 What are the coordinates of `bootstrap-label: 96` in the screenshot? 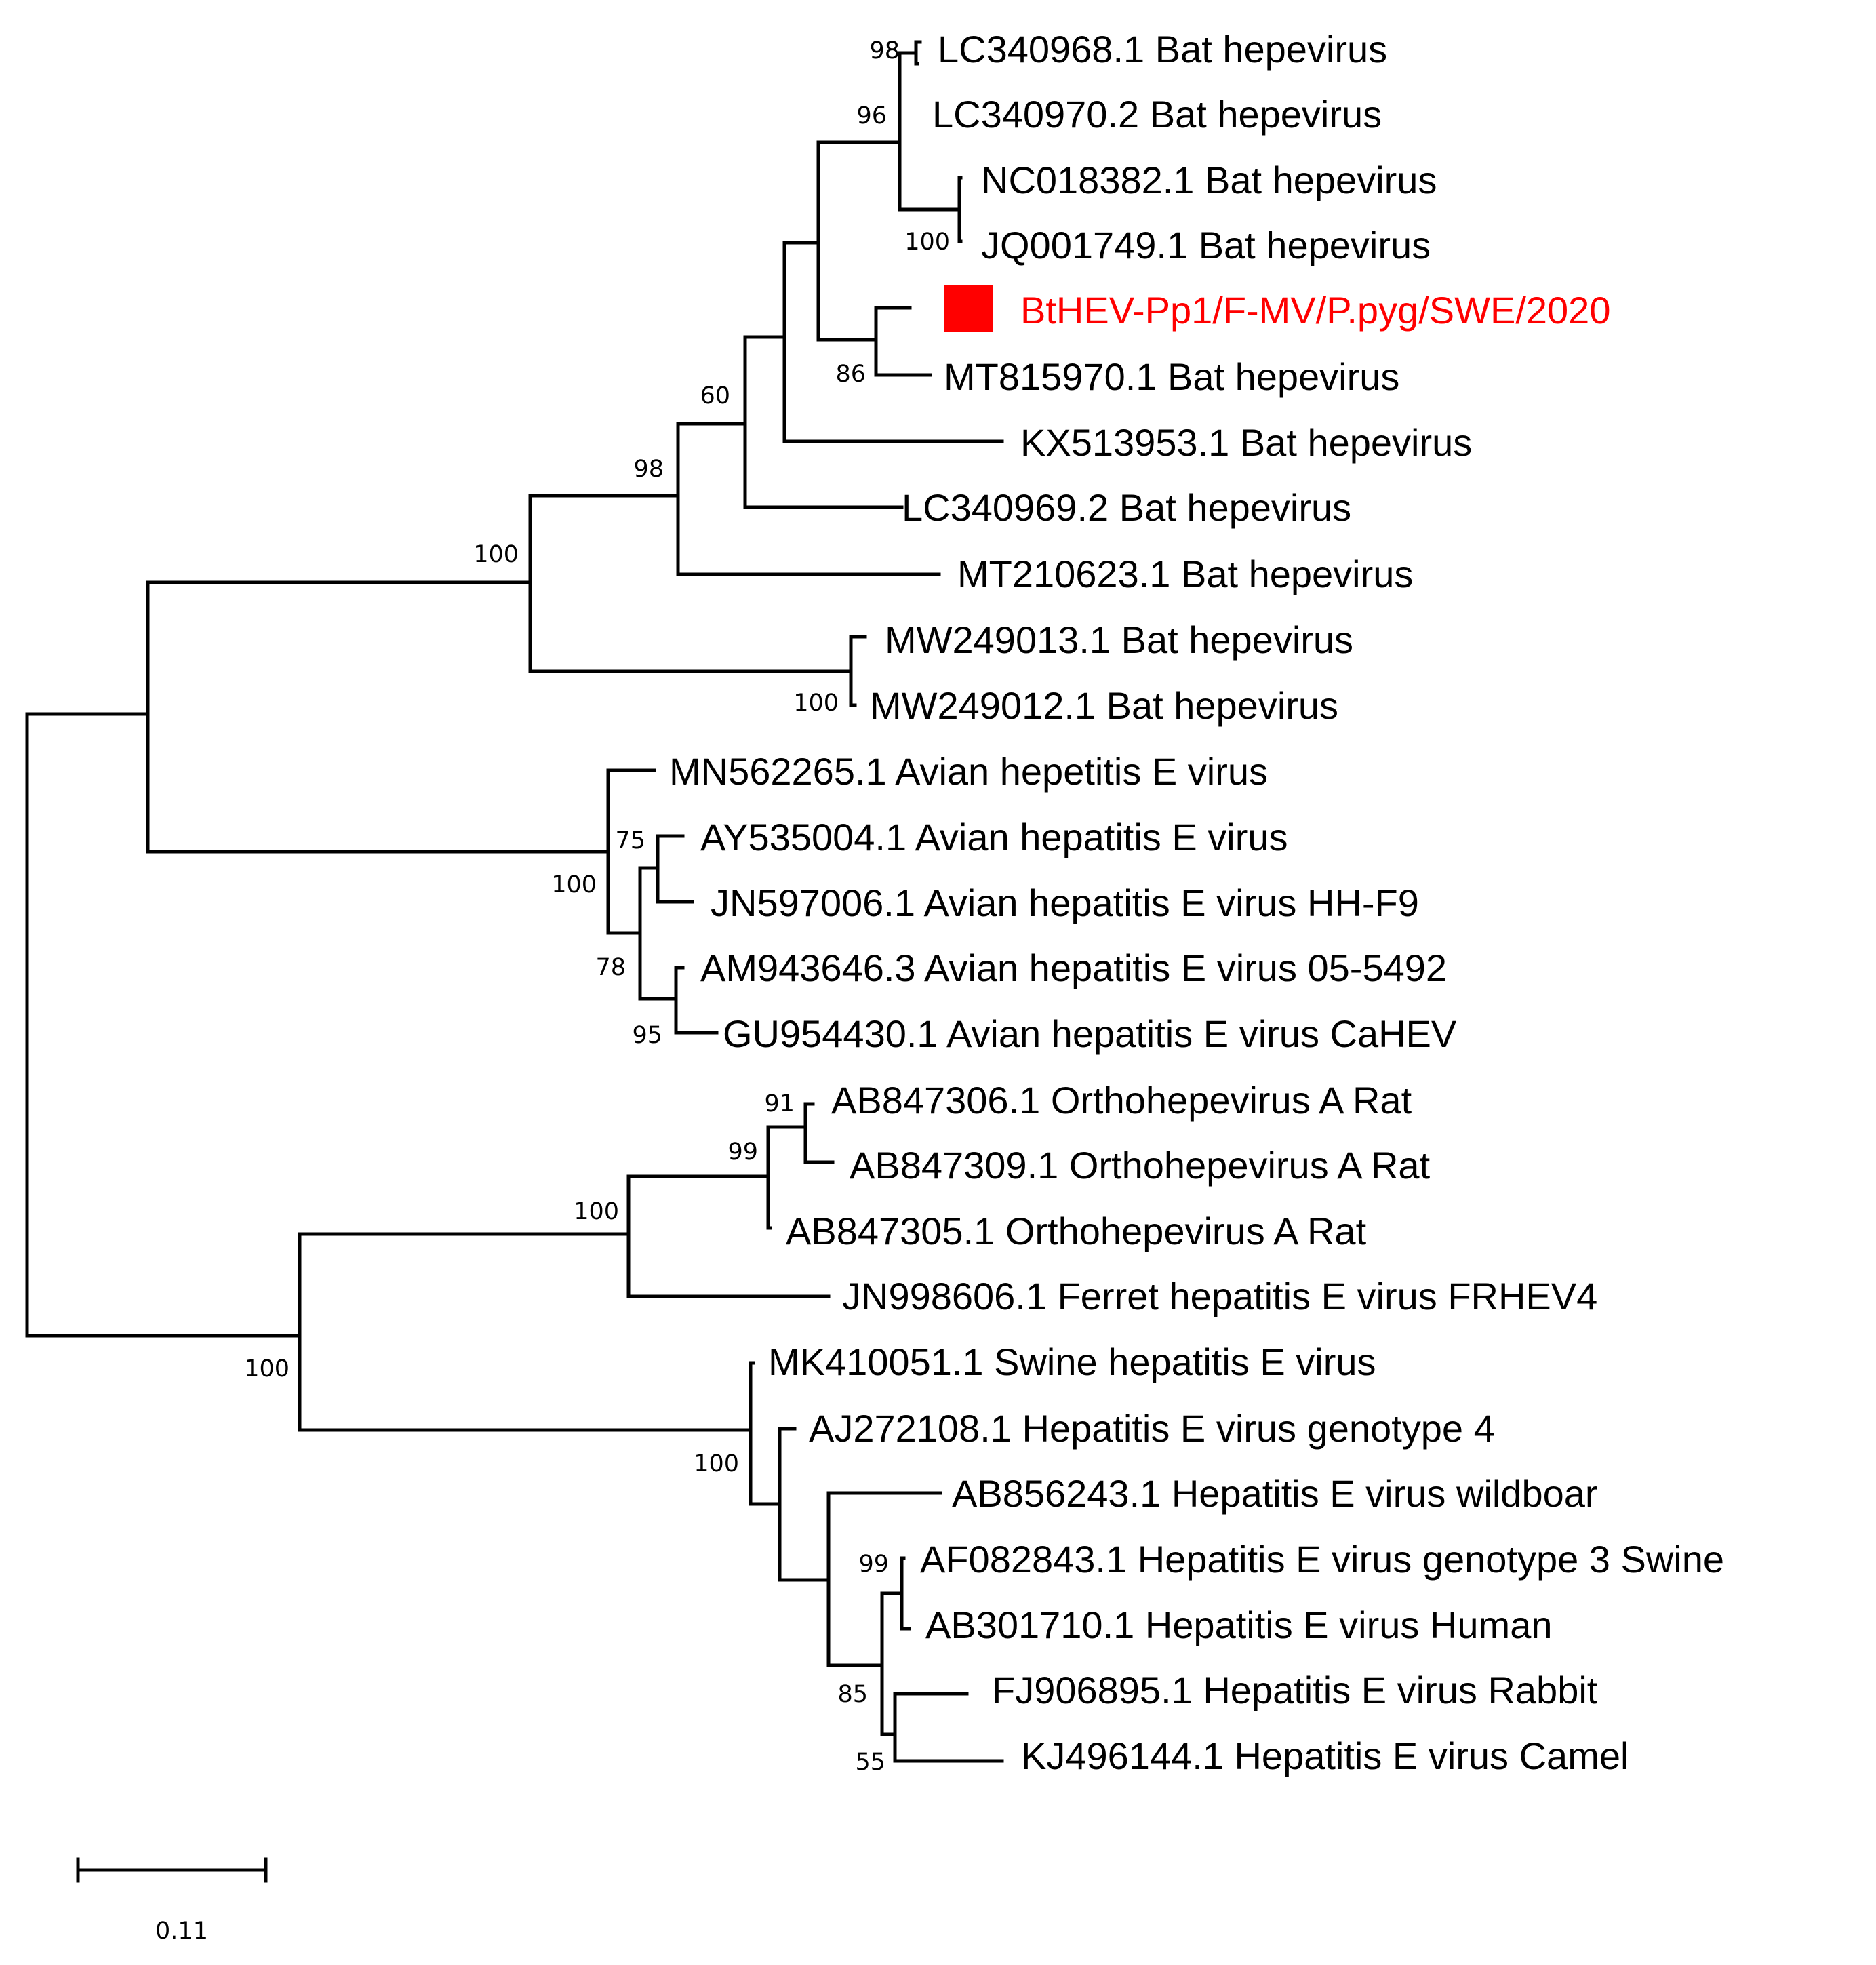 It's located at (872, 116).